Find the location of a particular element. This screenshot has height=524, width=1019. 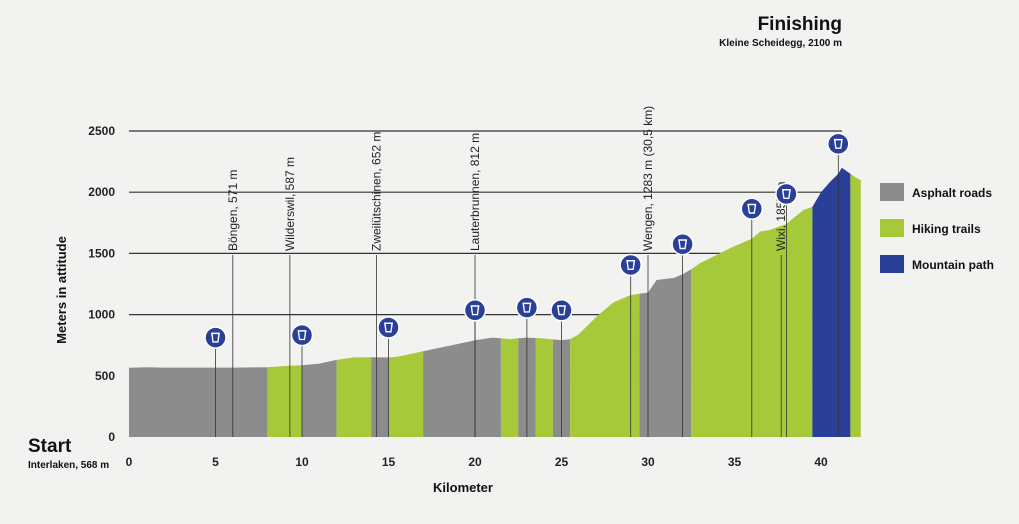

place-label: Lauterbrunnen, 812 m is located at coordinates (475, 192).